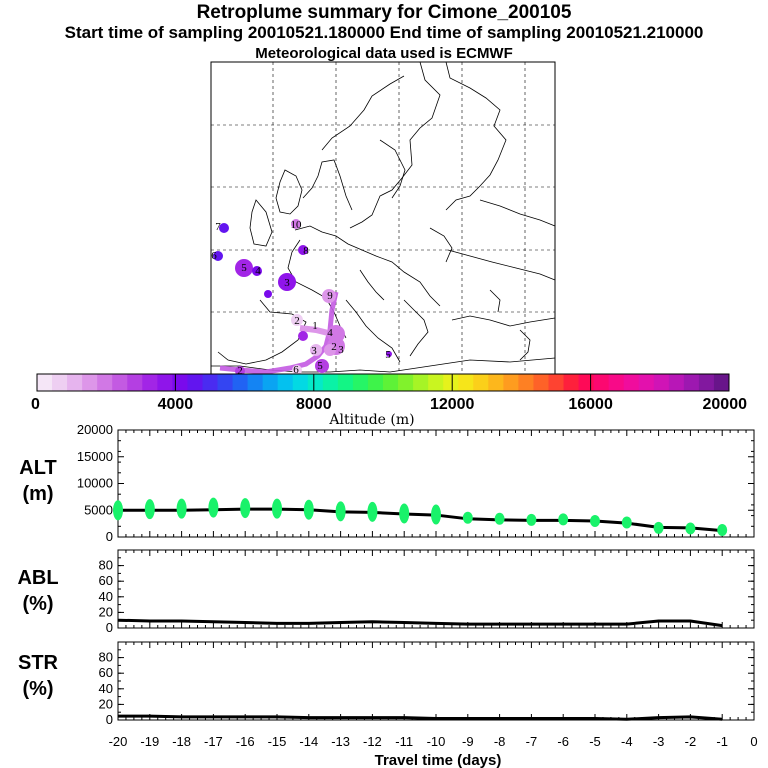 This screenshot has height=768, width=768. I want to click on y-tick-label: 40, so click(106, 688).